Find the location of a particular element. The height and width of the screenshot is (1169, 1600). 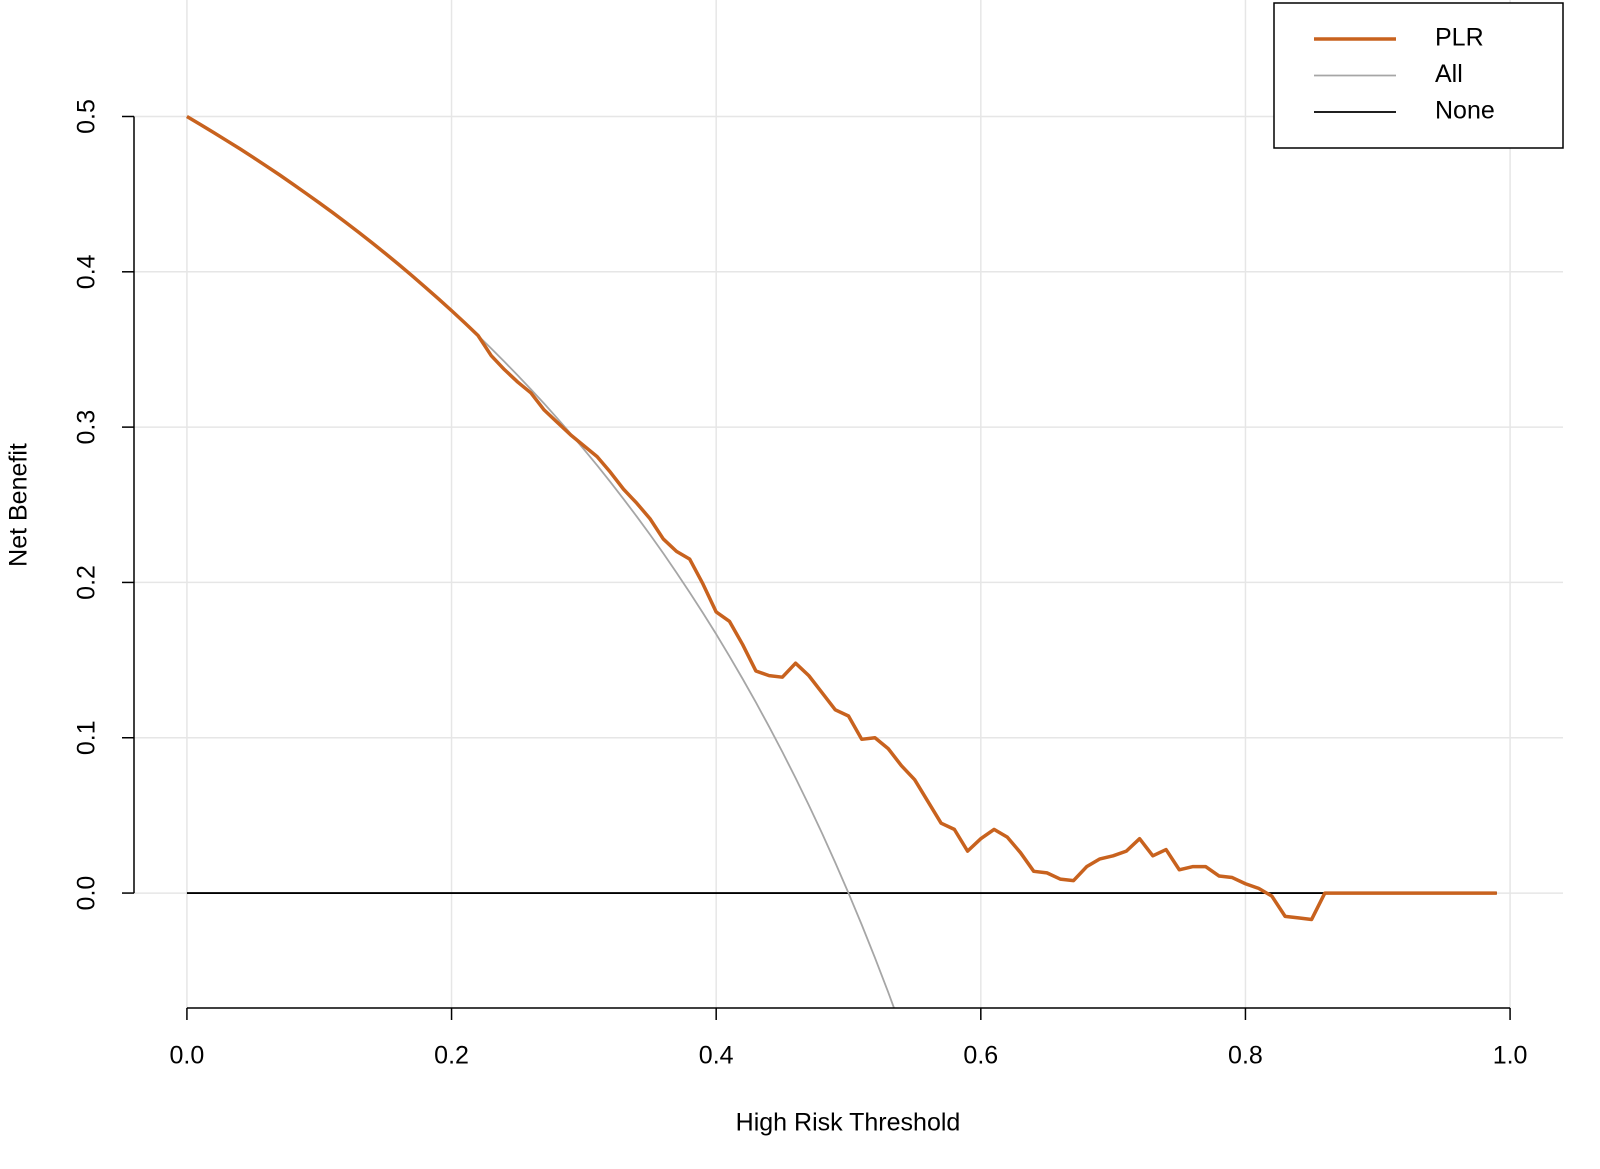

x-tick-label: 0.2 is located at coordinates (451, 1056).